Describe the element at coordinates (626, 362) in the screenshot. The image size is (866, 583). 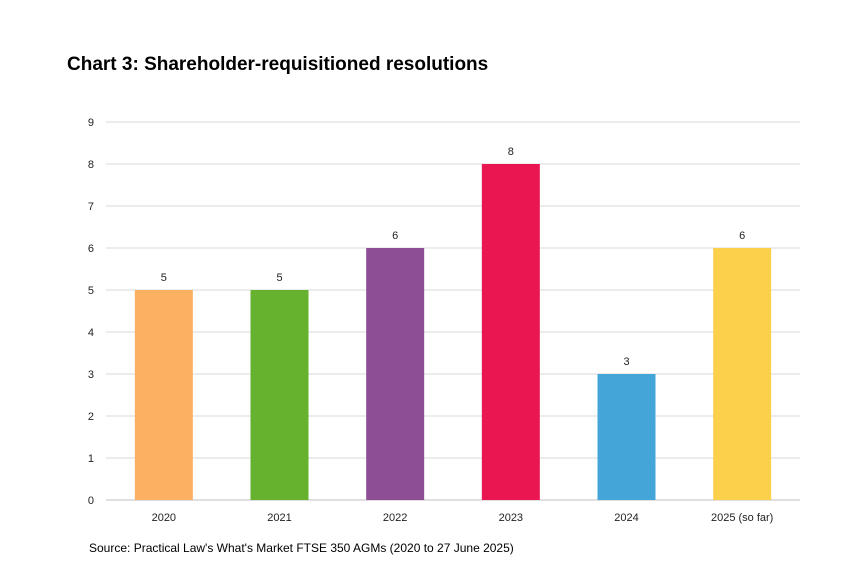
I see `data-label: 3` at that location.